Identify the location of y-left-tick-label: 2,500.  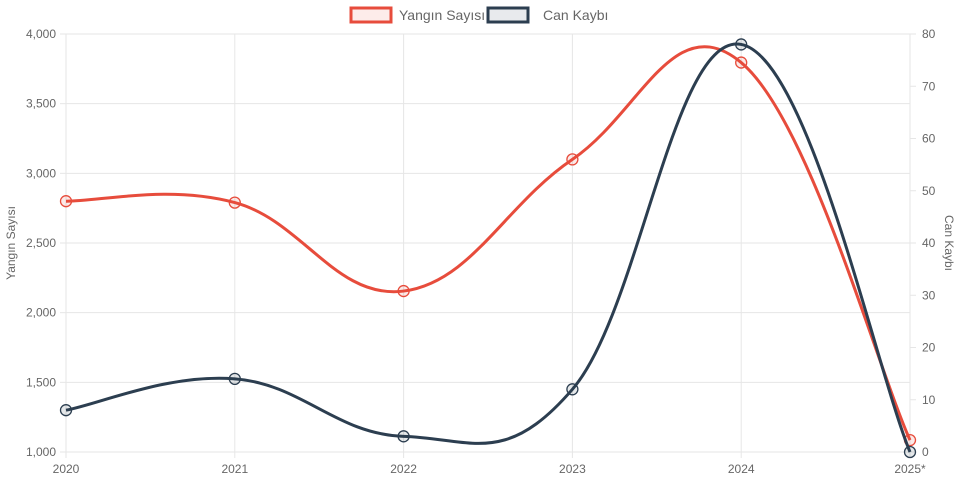
(41, 243).